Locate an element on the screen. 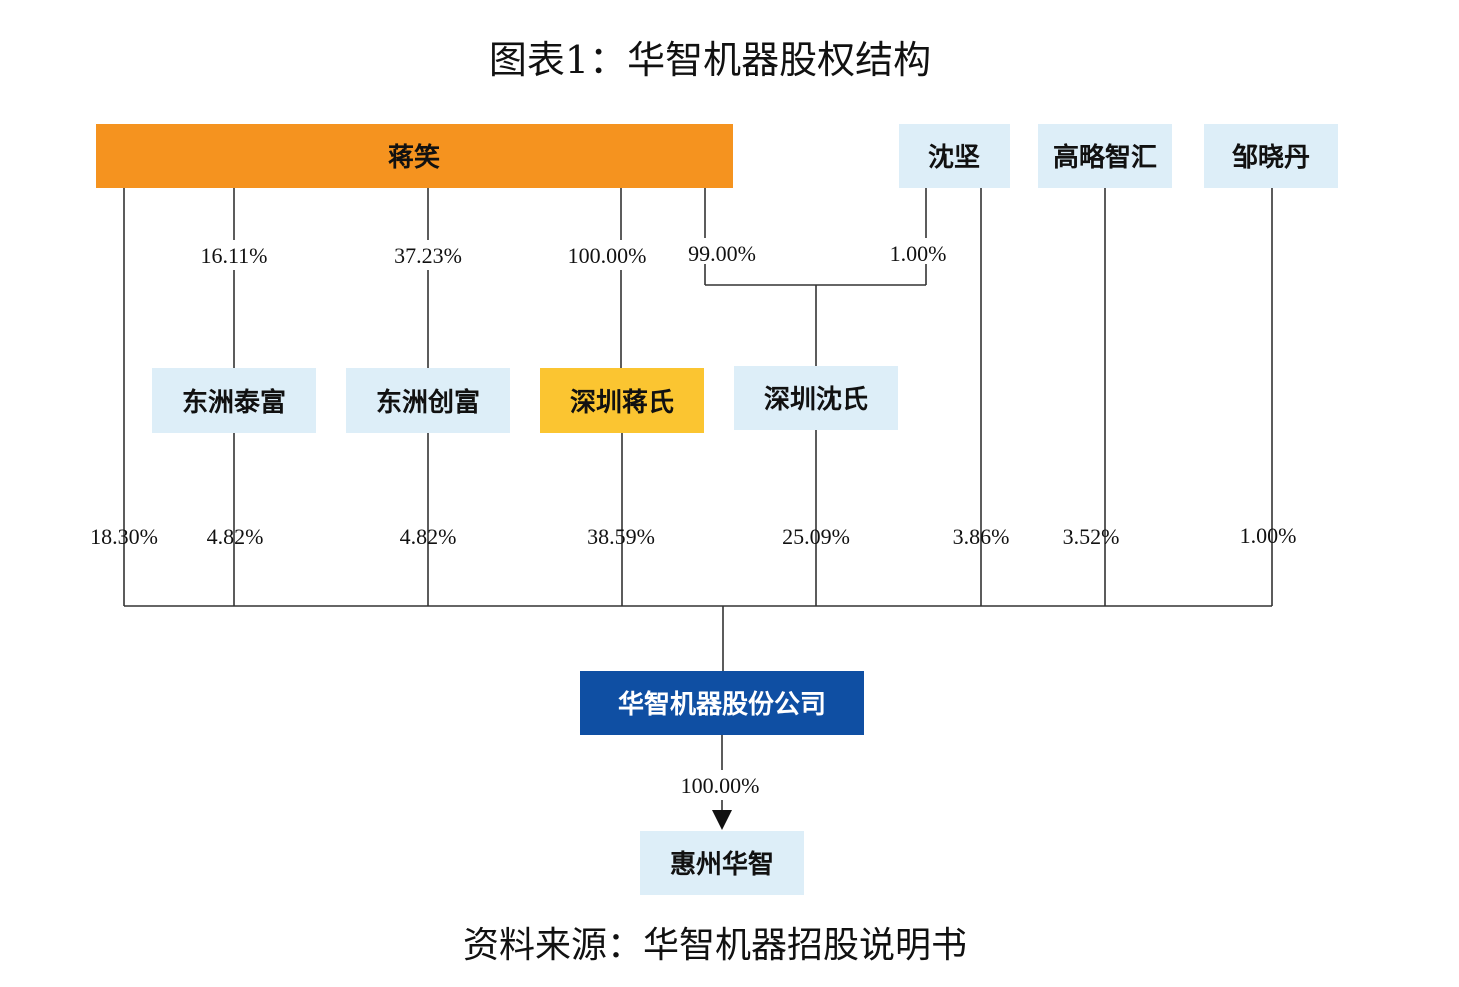 The height and width of the screenshot is (987, 1459). node-zou-xiao-dan: 邹晓丹 is located at coordinates (1271, 156).